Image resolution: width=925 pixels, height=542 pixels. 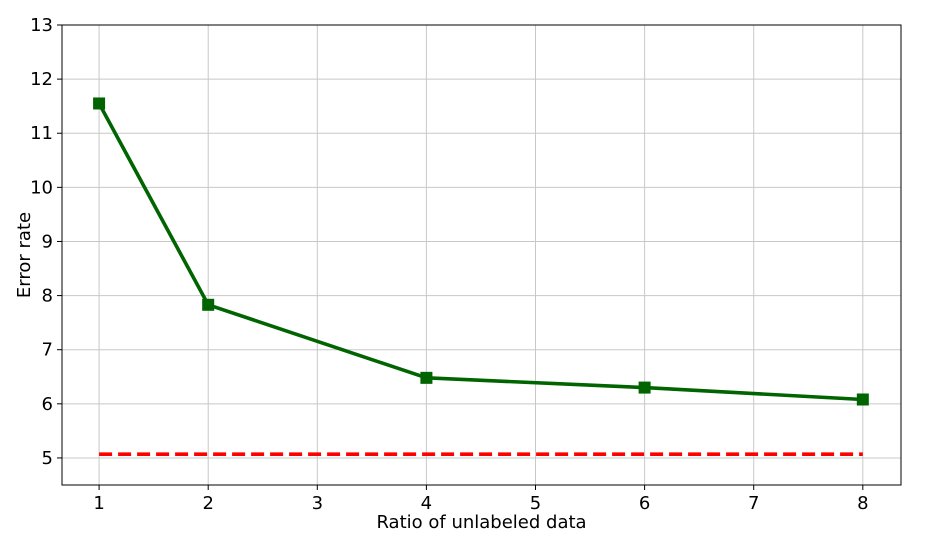 I want to click on y-tick-label: 11, so click(x=41, y=133).